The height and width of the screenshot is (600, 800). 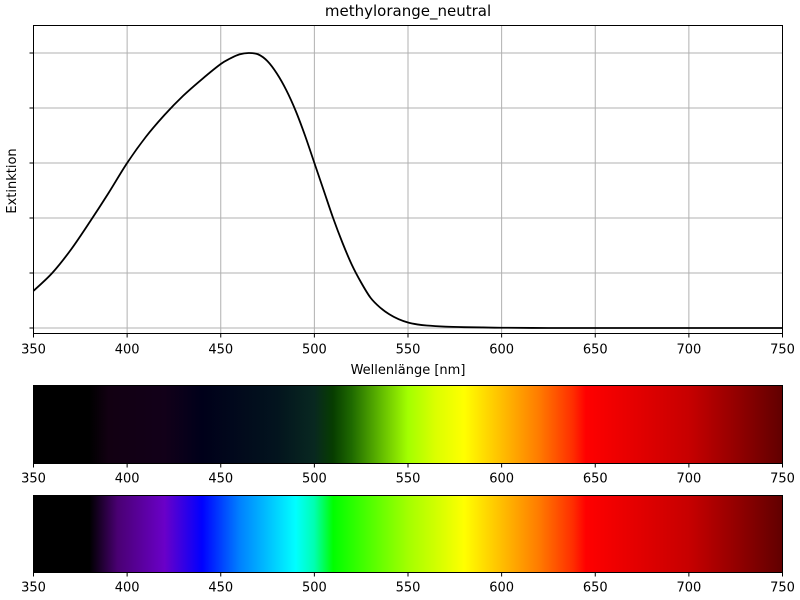 I want to click on absorbed-tick-label-2: 450, so click(x=220, y=479).